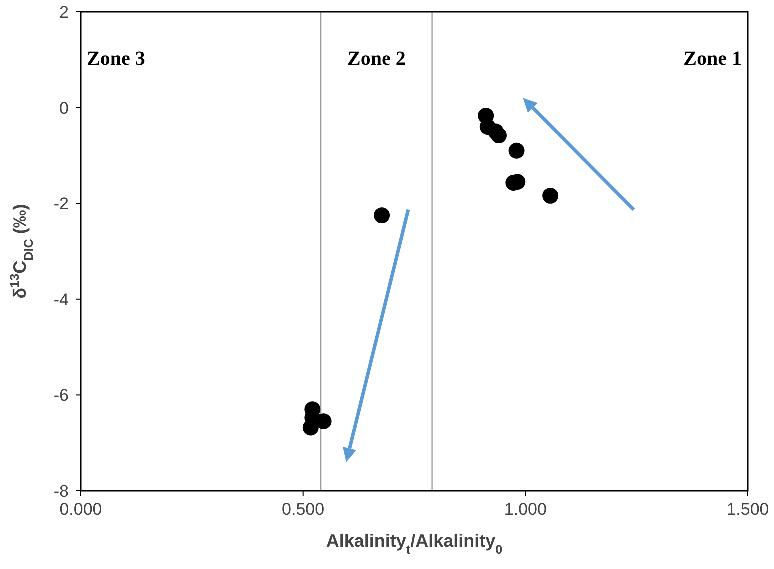  I want to click on y-tick-label: -6, so click(61, 396).